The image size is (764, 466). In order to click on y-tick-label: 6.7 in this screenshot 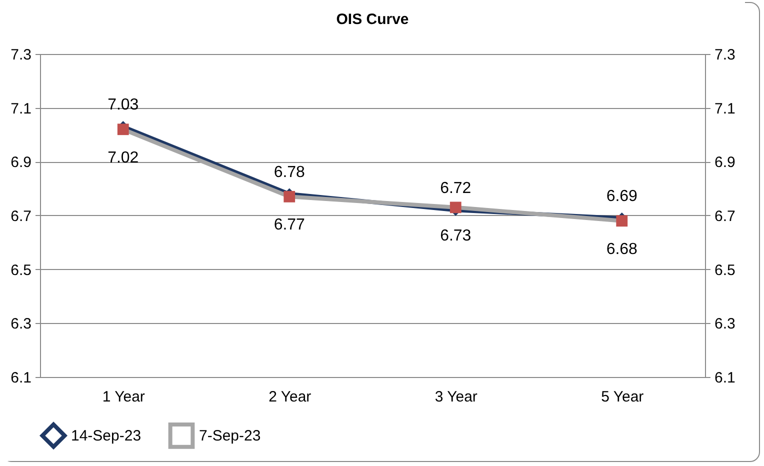, I will do `click(21, 216)`.